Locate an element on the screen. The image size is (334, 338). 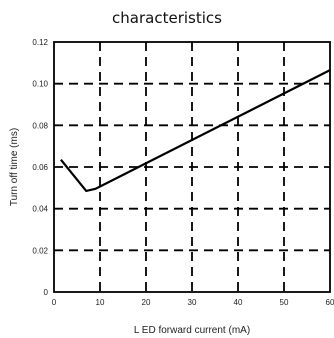
x-tick-label: 50 is located at coordinates (284, 302).